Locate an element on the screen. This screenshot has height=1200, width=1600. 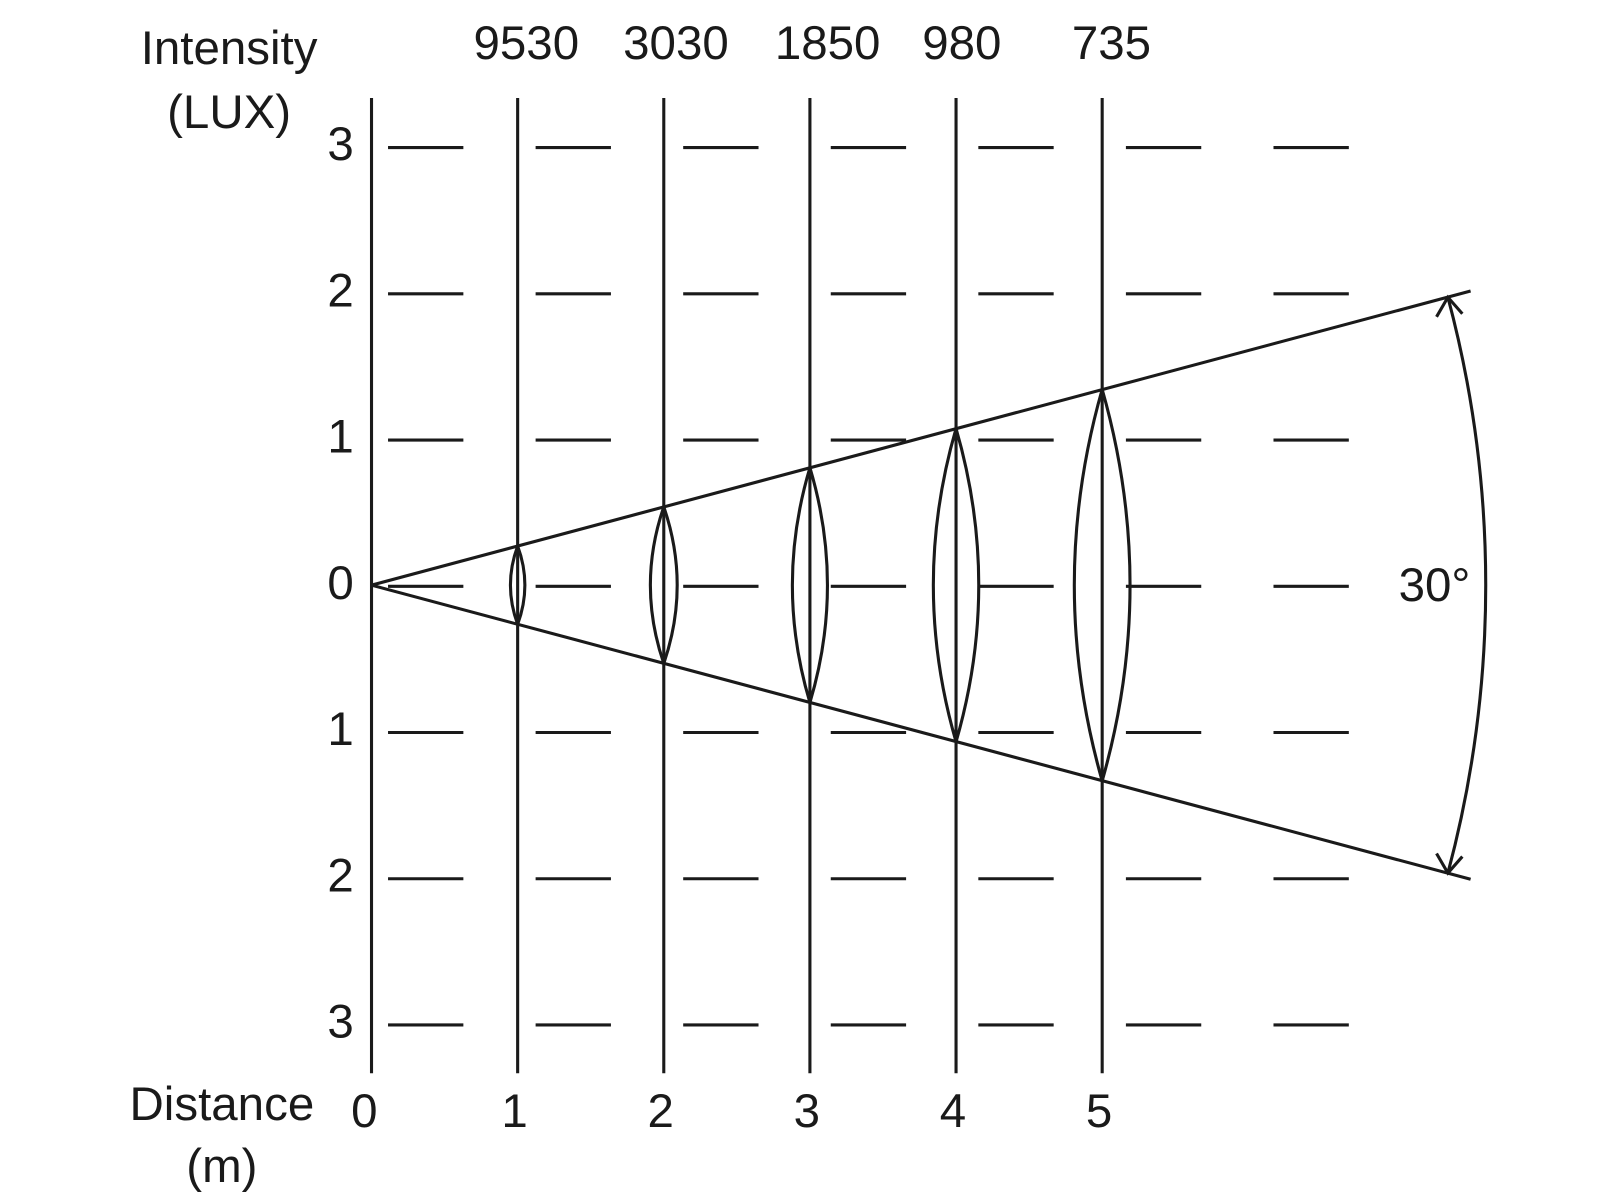
intensity-label: 735 is located at coordinates (1111, 43).